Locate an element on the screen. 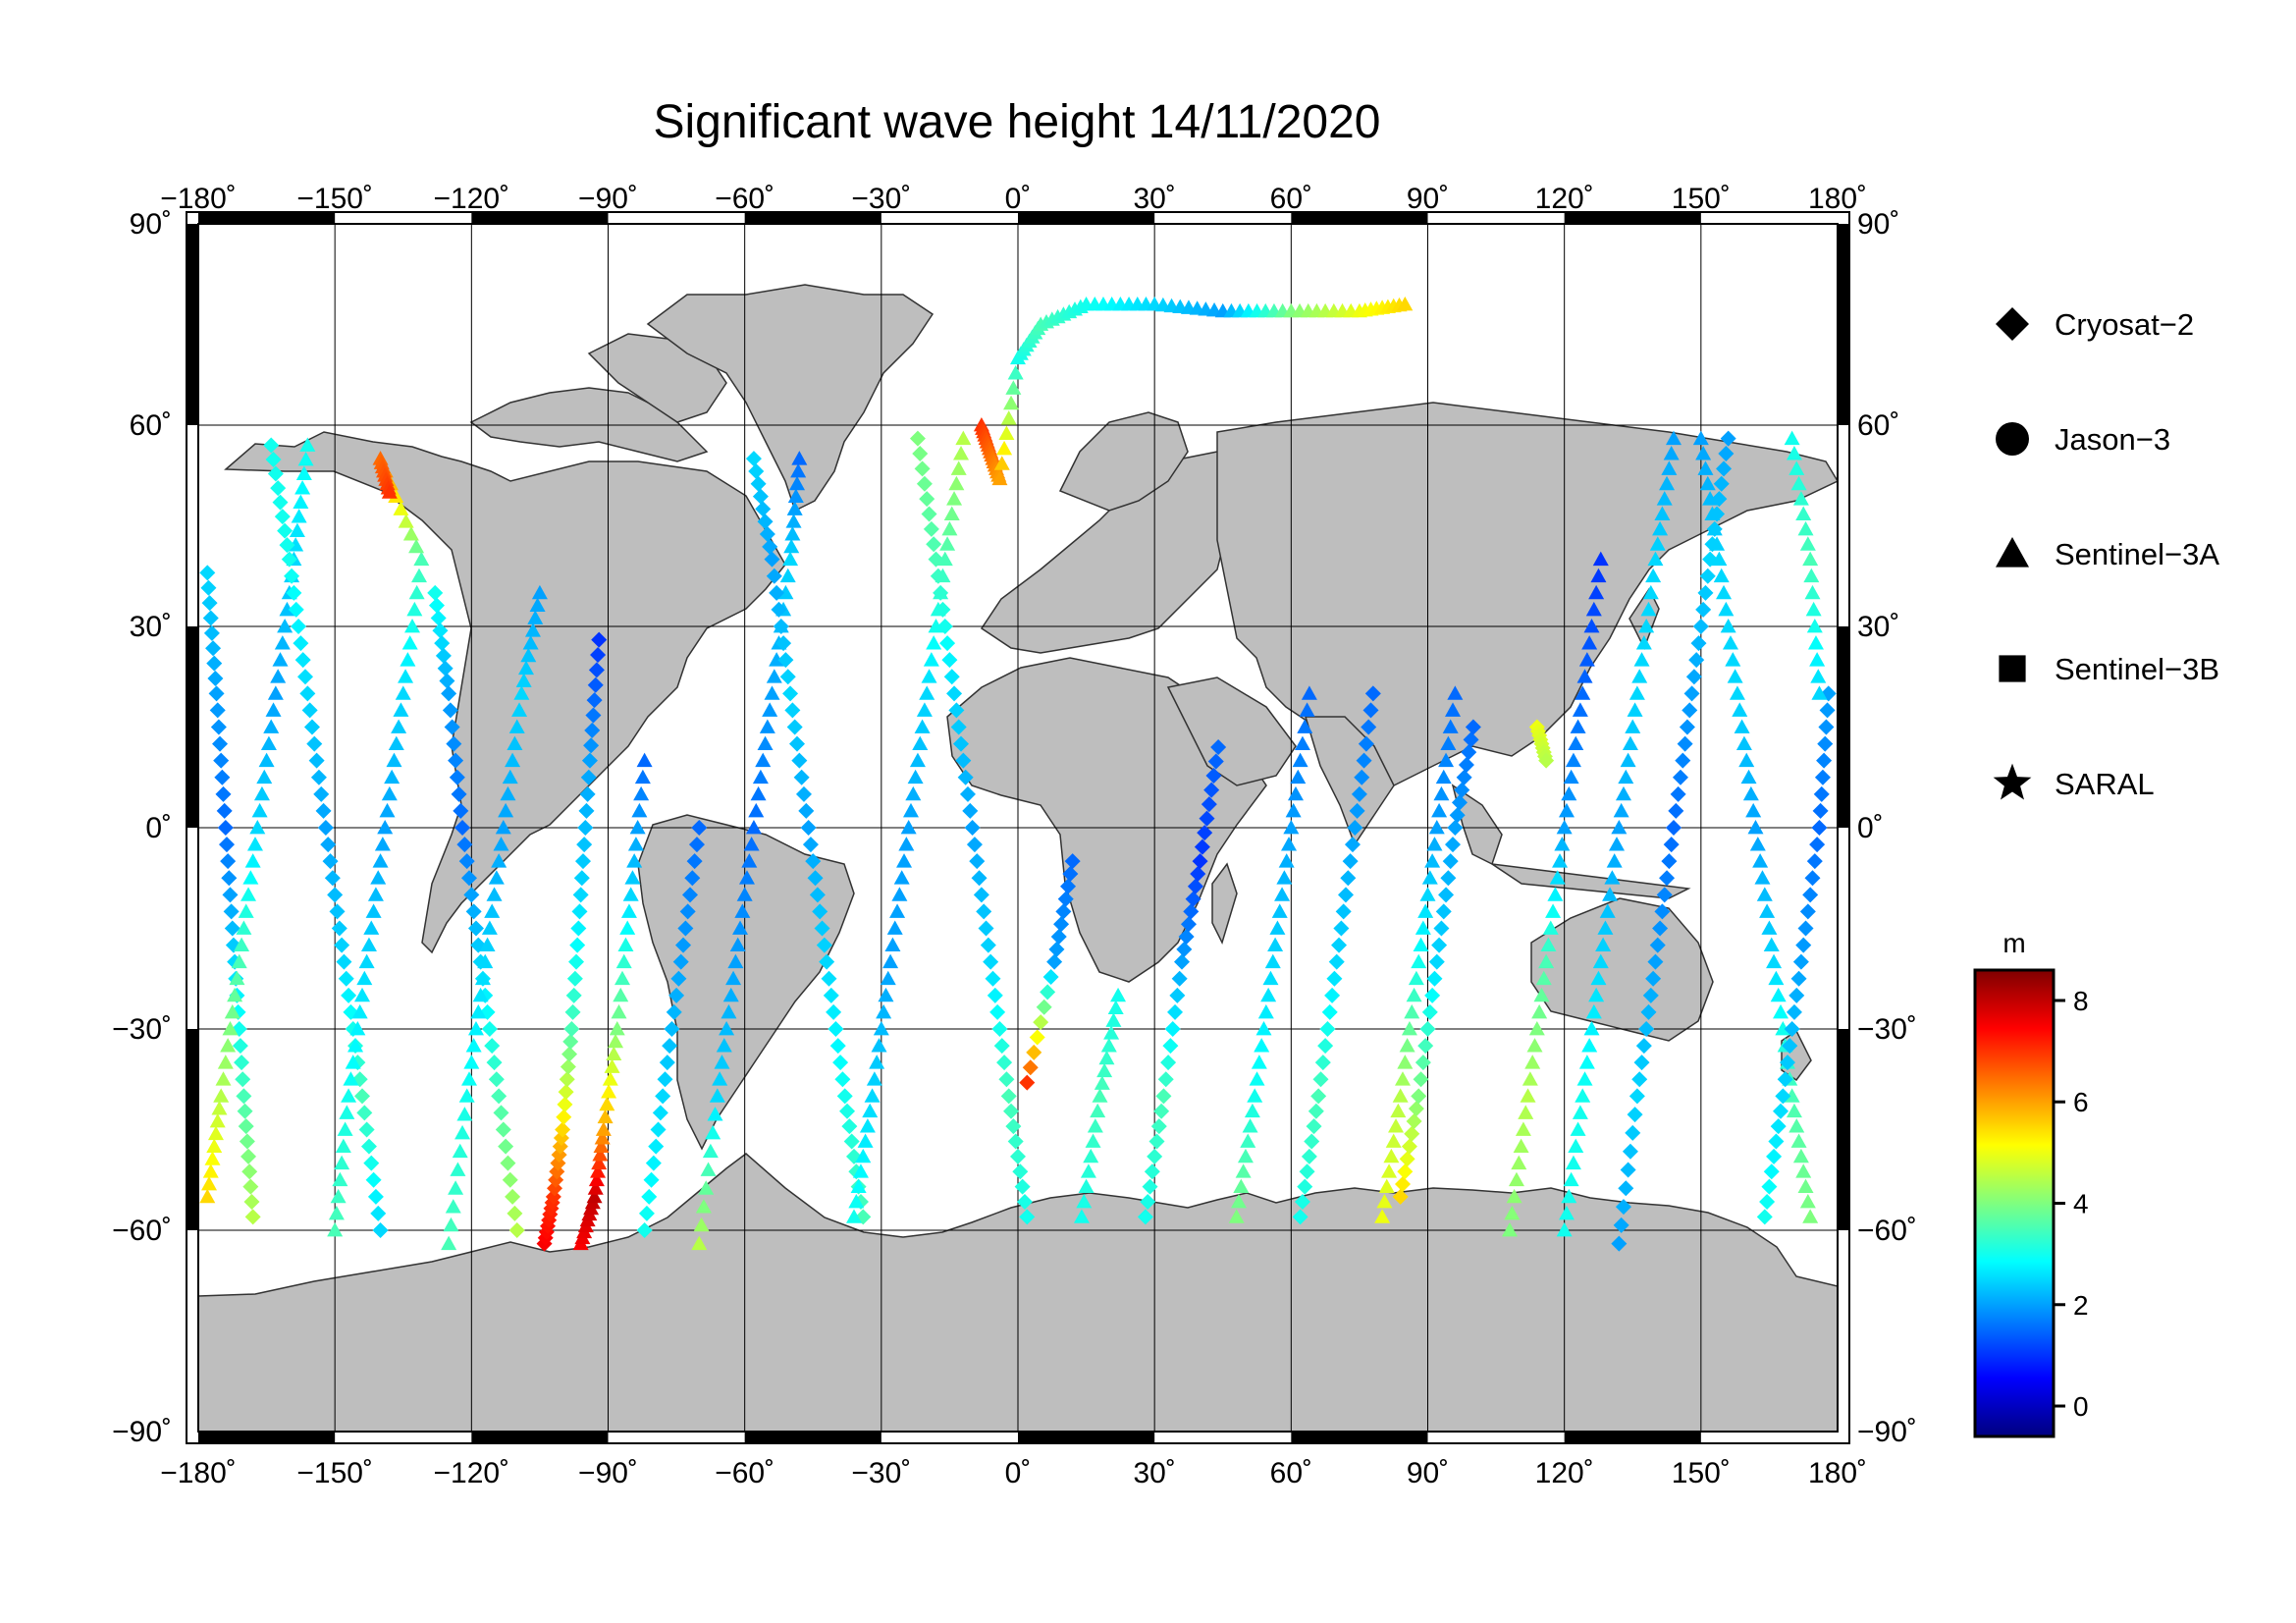  frame-segment is located at coordinates (540, 218).